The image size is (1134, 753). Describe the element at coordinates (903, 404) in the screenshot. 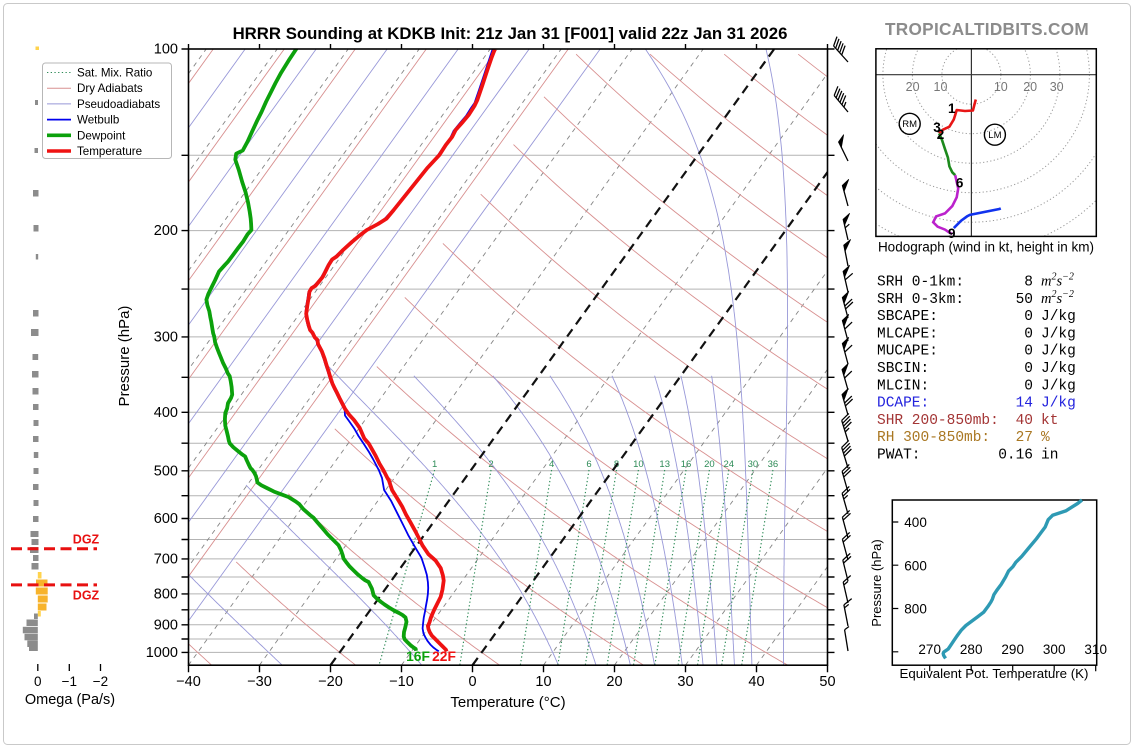

I see `svg-text: DCAPE:` at that location.